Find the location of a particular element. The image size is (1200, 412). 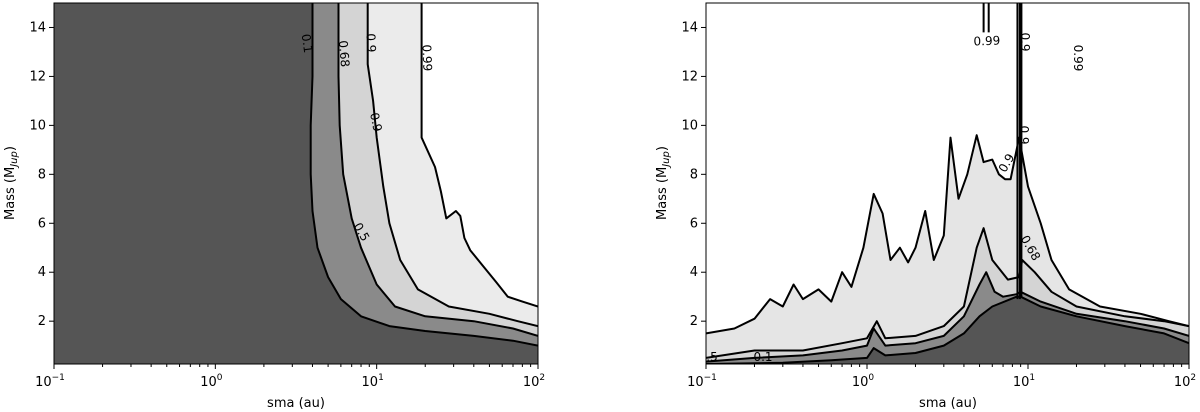

right-x-tick-exp: −1 is located at coordinates (710, 378).